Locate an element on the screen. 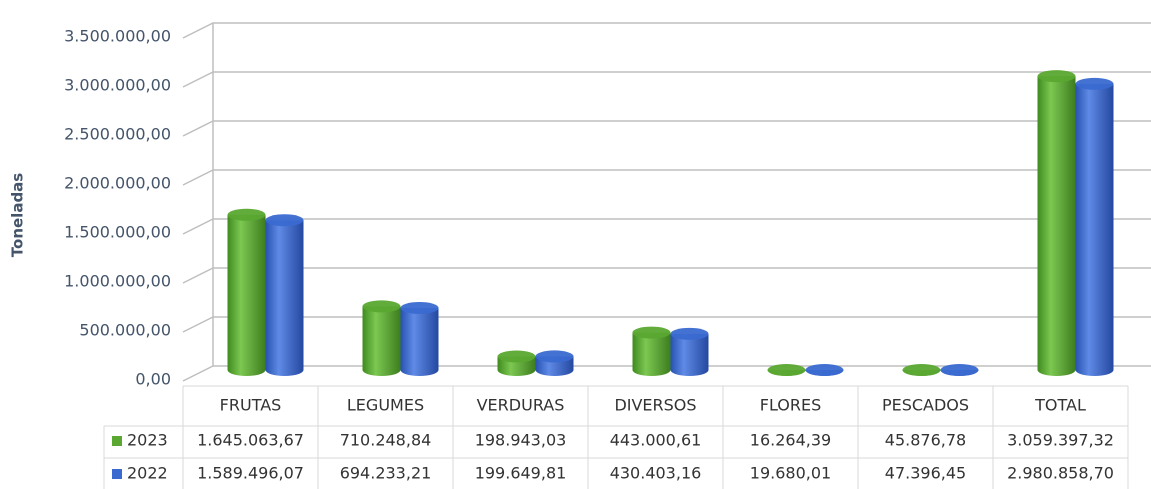  x-tick-label: PESCADOS is located at coordinates (925, 405).